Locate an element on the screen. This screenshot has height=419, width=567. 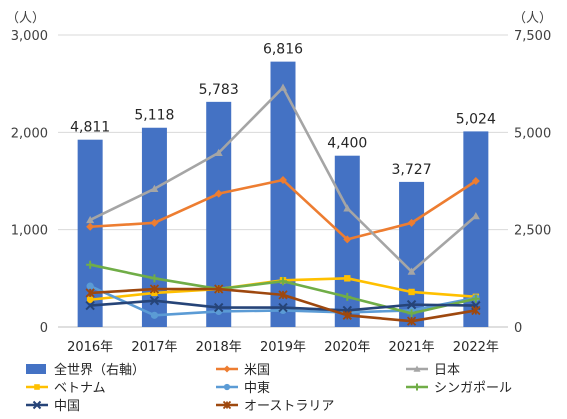
bar-data-label: 4,811 is located at coordinates (90, 128).